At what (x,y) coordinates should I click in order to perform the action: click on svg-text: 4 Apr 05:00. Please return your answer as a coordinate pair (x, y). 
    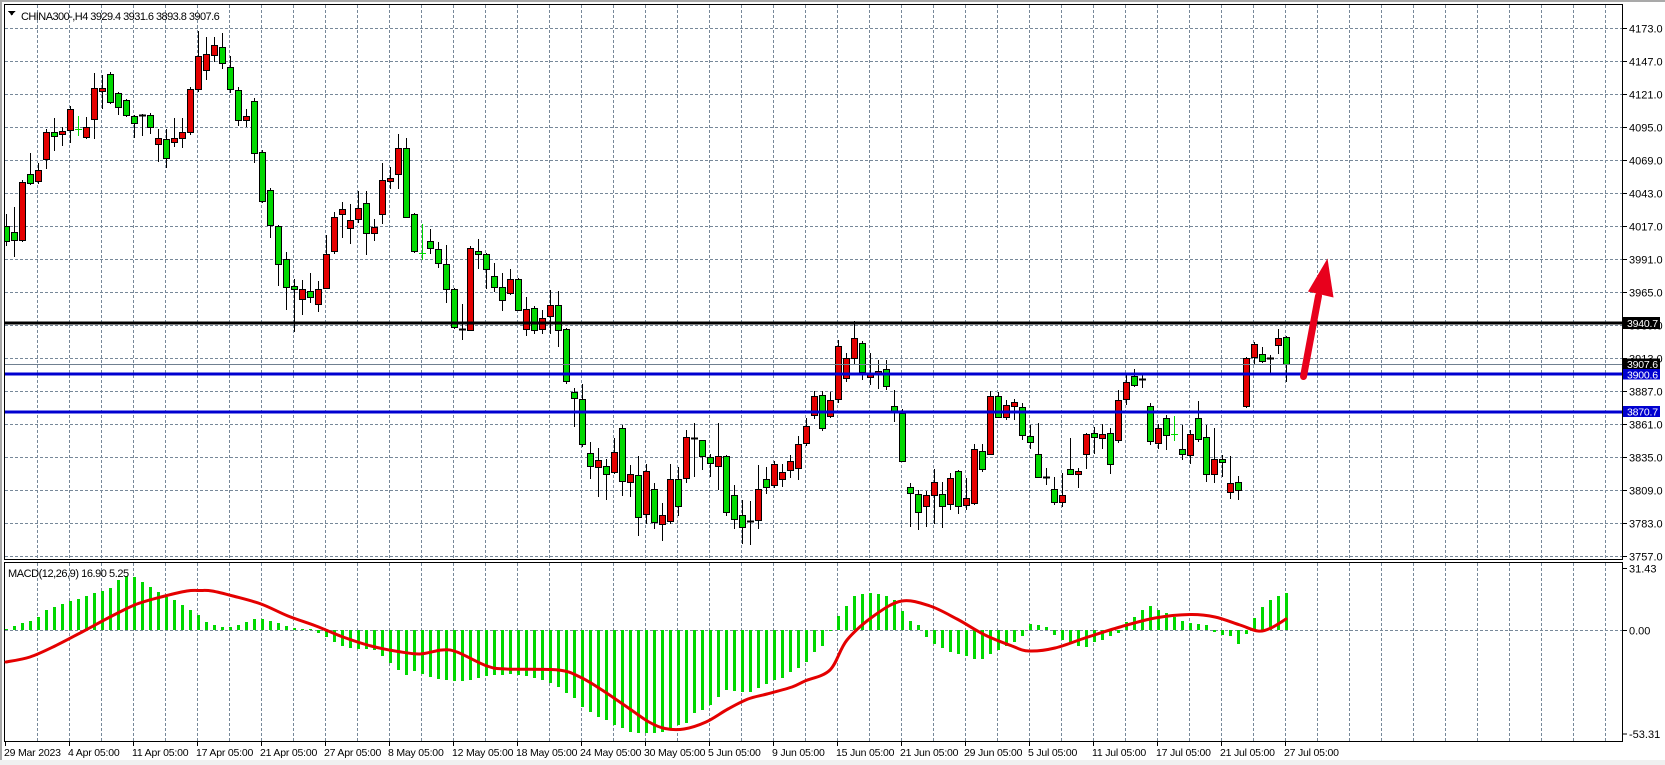
    Looking at the image, I should click on (94, 753).